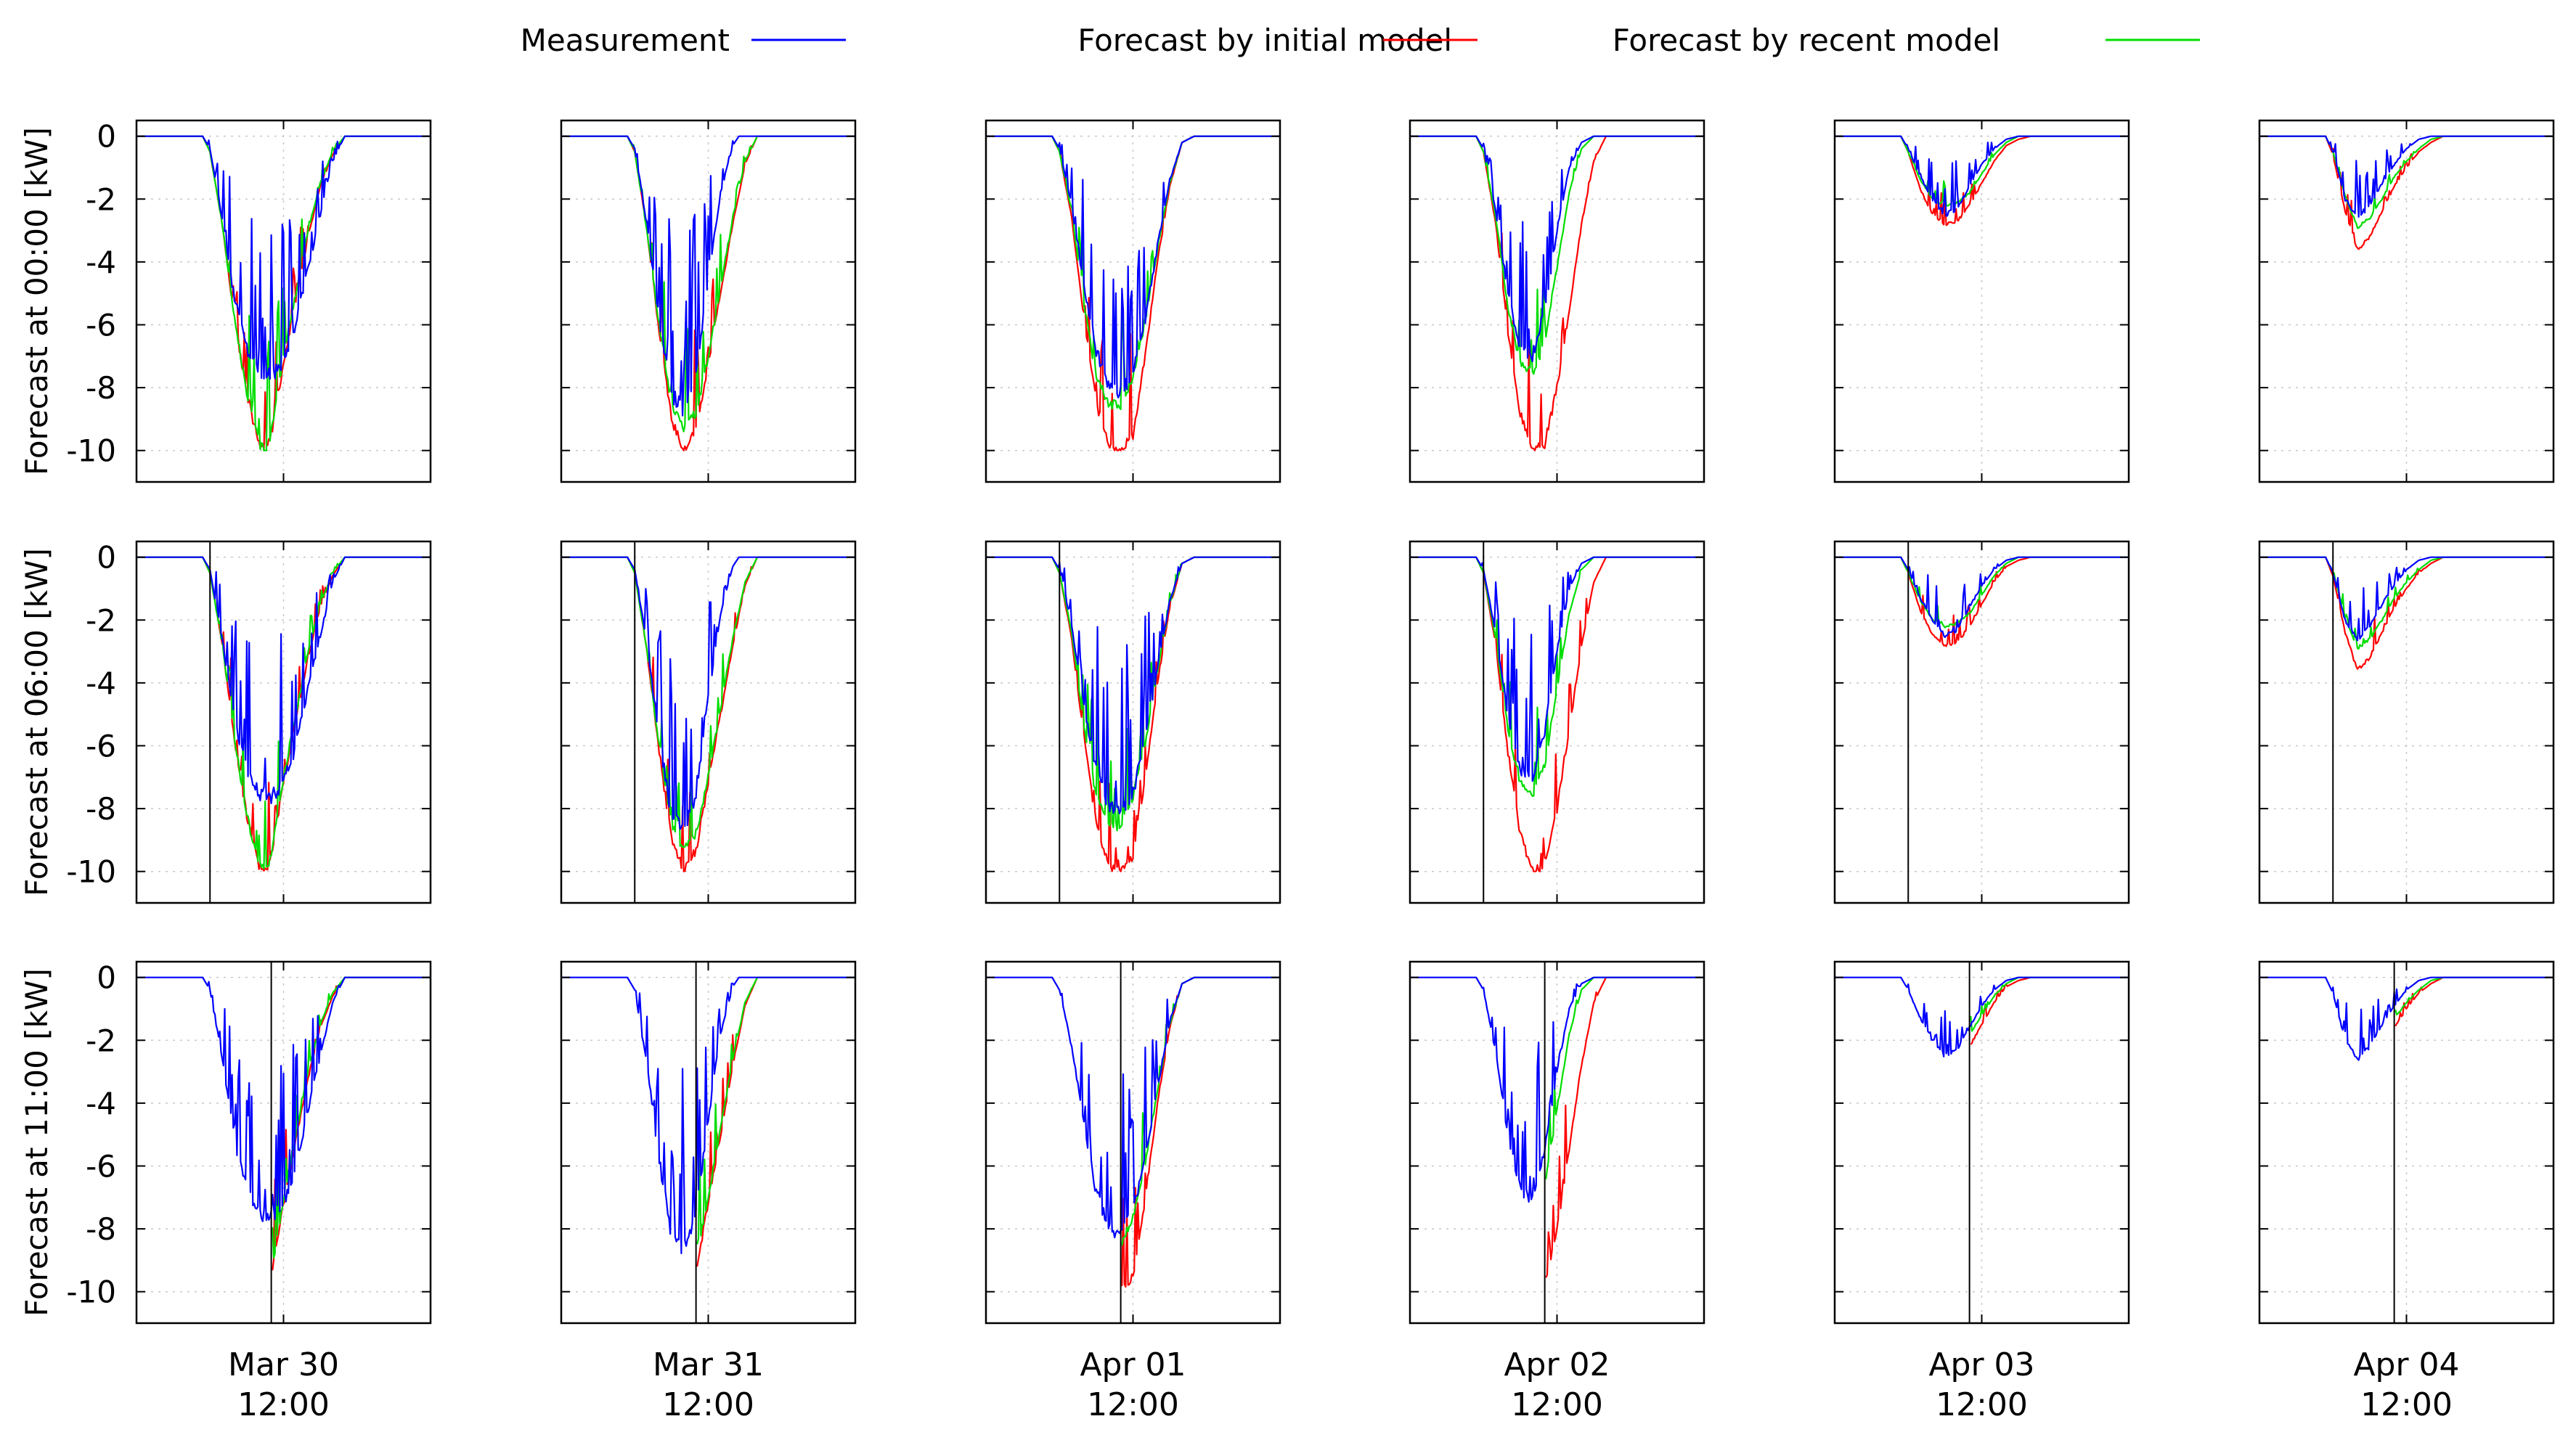  Describe the element at coordinates (1982, 592) in the screenshot. I see `series-recent-apr-03-r2` at that location.